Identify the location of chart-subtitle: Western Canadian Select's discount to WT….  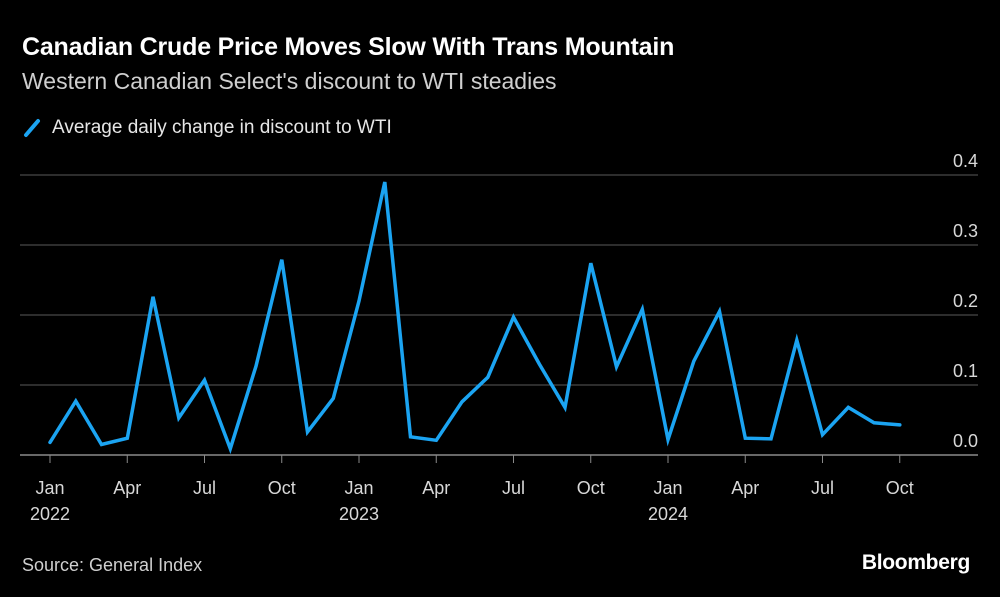
(289, 81).